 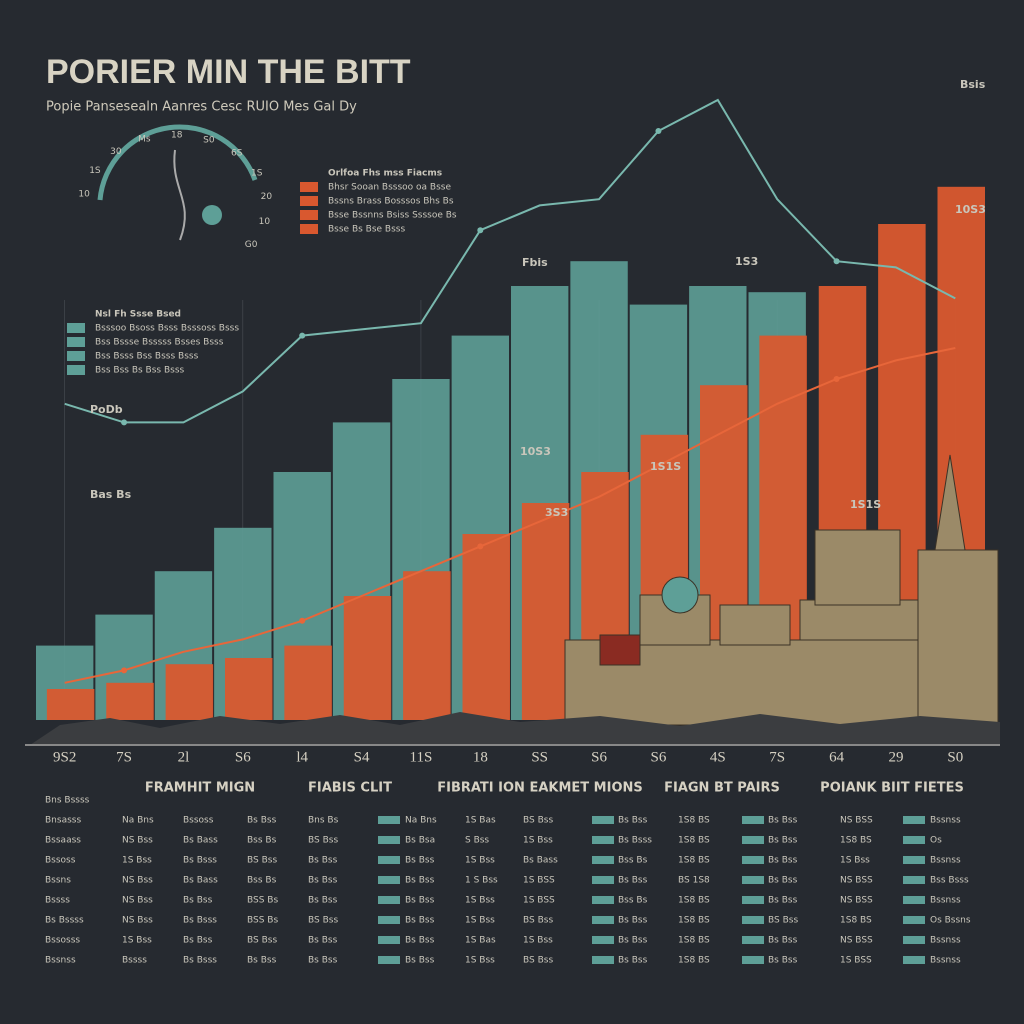 What do you see at coordinates (84, 195) in the screenshot?
I see `gauge-label: 10` at bounding box center [84, 195].